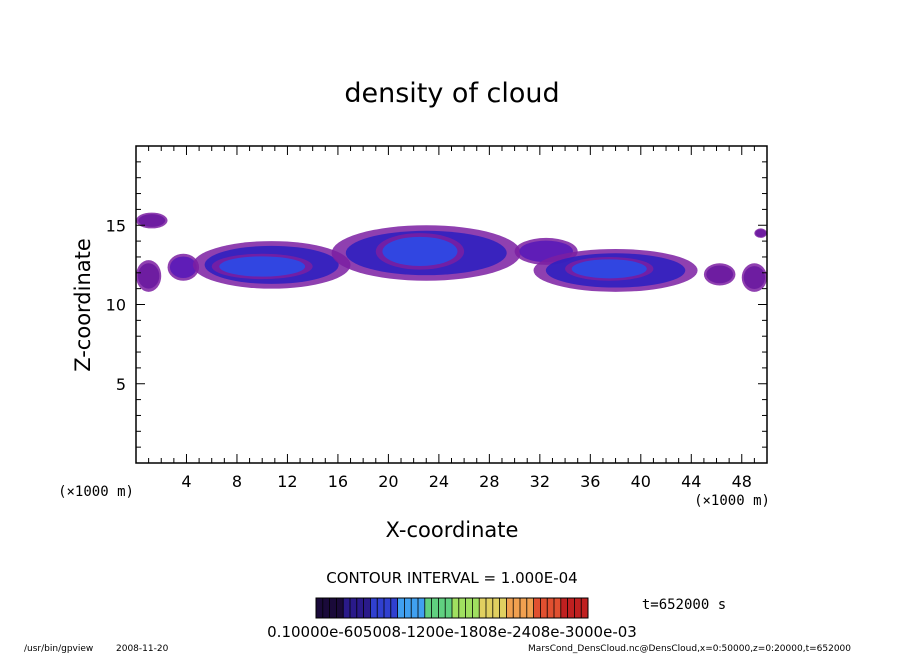 This screenshot has height=654, width=904. I want to click on x-axis-label: X-coordinate, so click(452, 530).